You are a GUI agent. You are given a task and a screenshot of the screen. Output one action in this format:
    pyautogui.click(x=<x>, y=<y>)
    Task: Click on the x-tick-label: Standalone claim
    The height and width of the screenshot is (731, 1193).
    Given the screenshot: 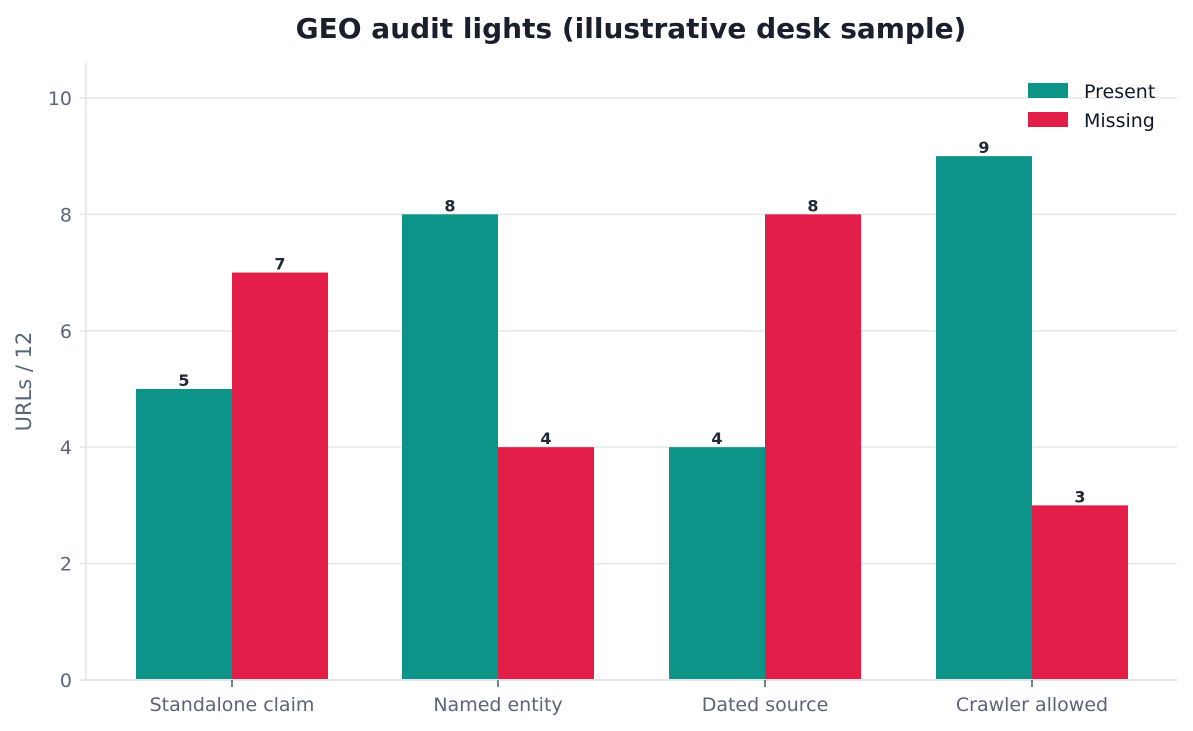 What is the action you would take?
    pyautogui.click(x=232, y=705)
    